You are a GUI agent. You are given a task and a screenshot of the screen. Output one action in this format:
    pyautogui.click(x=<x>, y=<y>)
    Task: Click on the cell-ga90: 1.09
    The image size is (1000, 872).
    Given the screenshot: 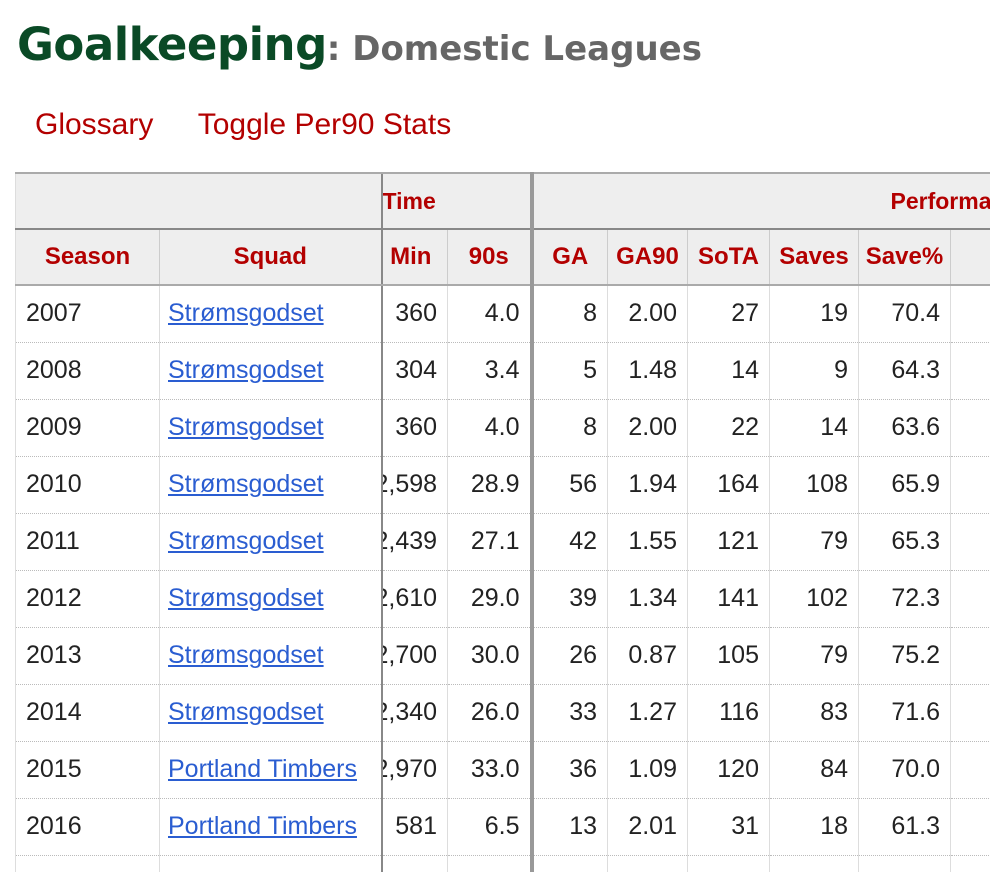 What is the action you would take?
    pyautogui.click(x=647, y=770)
    